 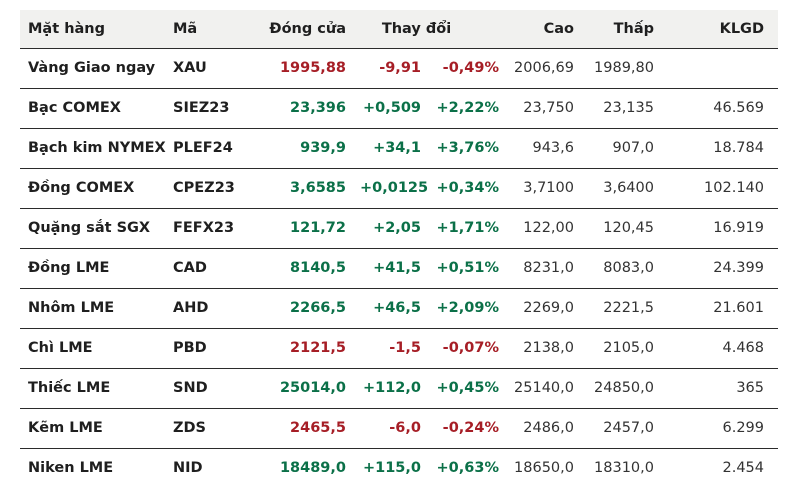 What do you see at coordinates (474, 428) in the screenshot?
I see `change-percent: -0,24%` at bounding box center [474, 428].